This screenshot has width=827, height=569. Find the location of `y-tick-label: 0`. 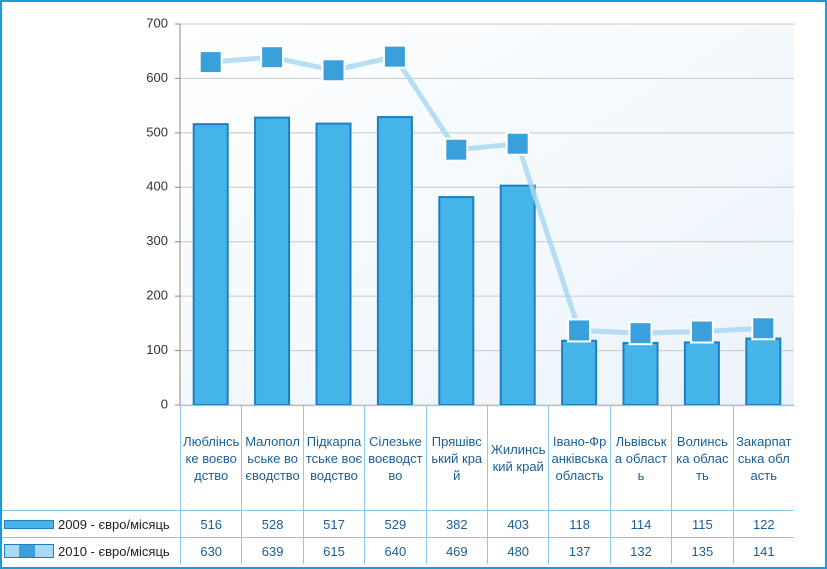

y-tick-label: 0 is located at coordinates (164, 403).